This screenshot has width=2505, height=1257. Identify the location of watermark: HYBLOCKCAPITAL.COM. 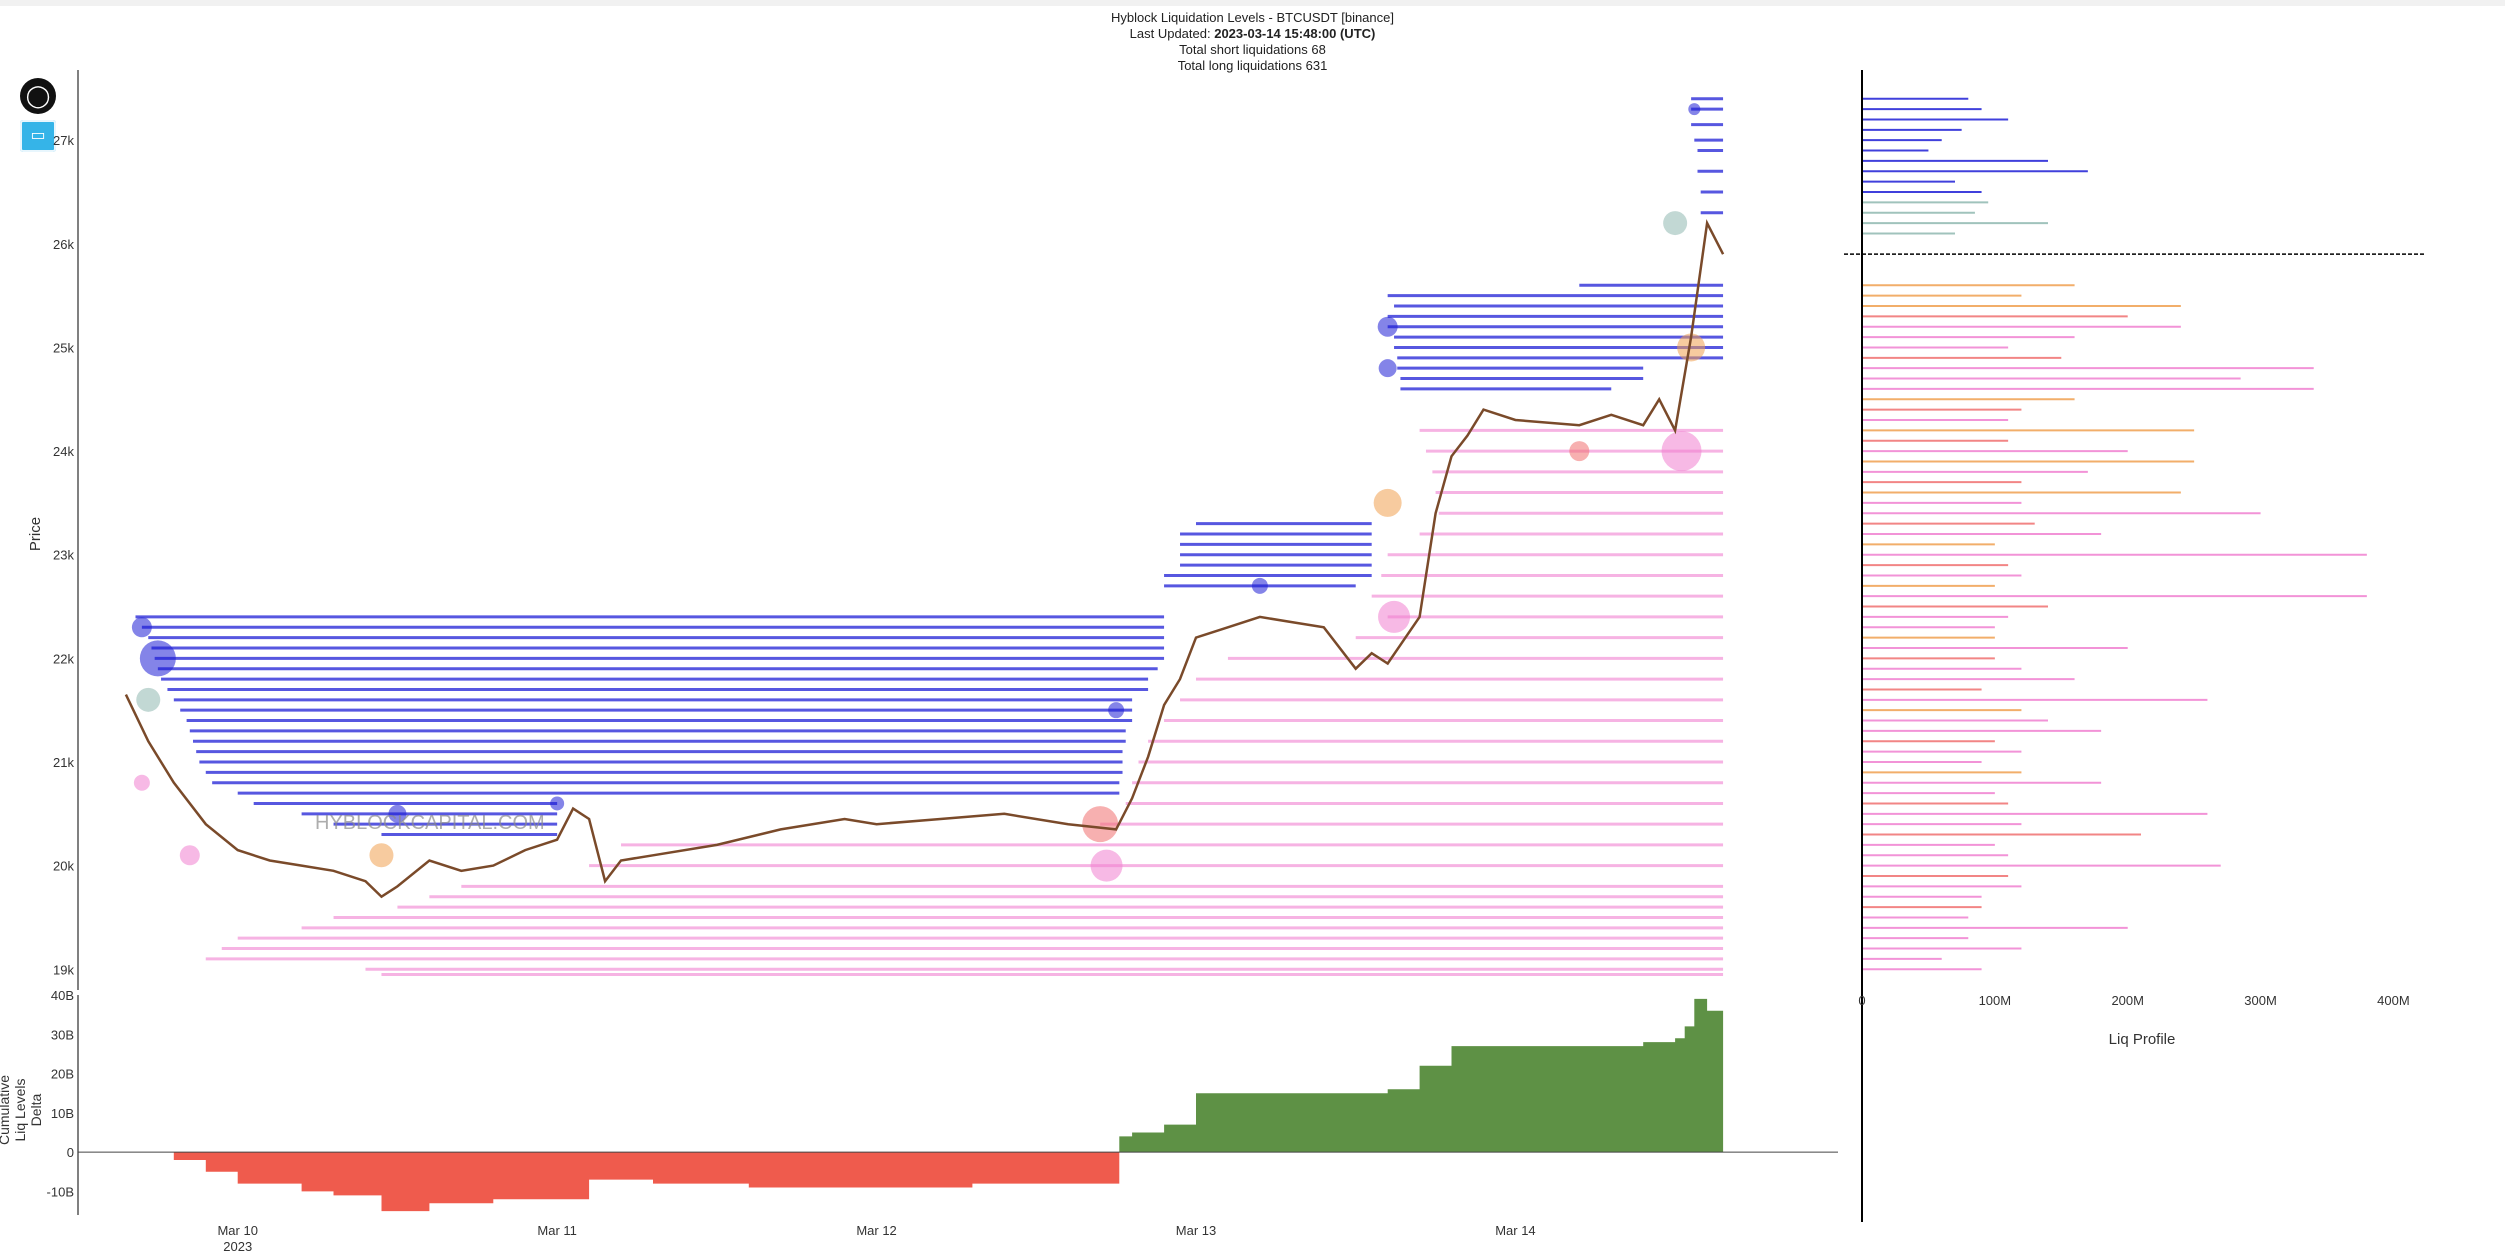
(430, 823).